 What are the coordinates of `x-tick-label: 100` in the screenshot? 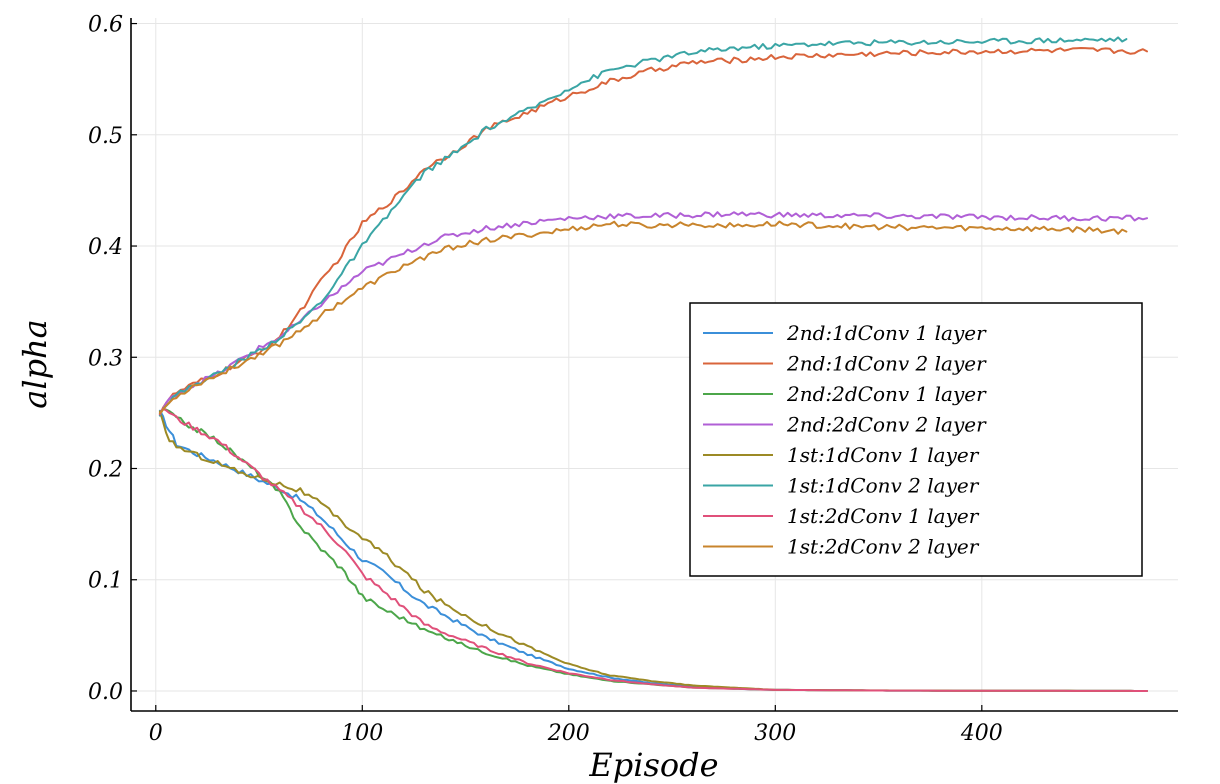 It's located at (362, 733).